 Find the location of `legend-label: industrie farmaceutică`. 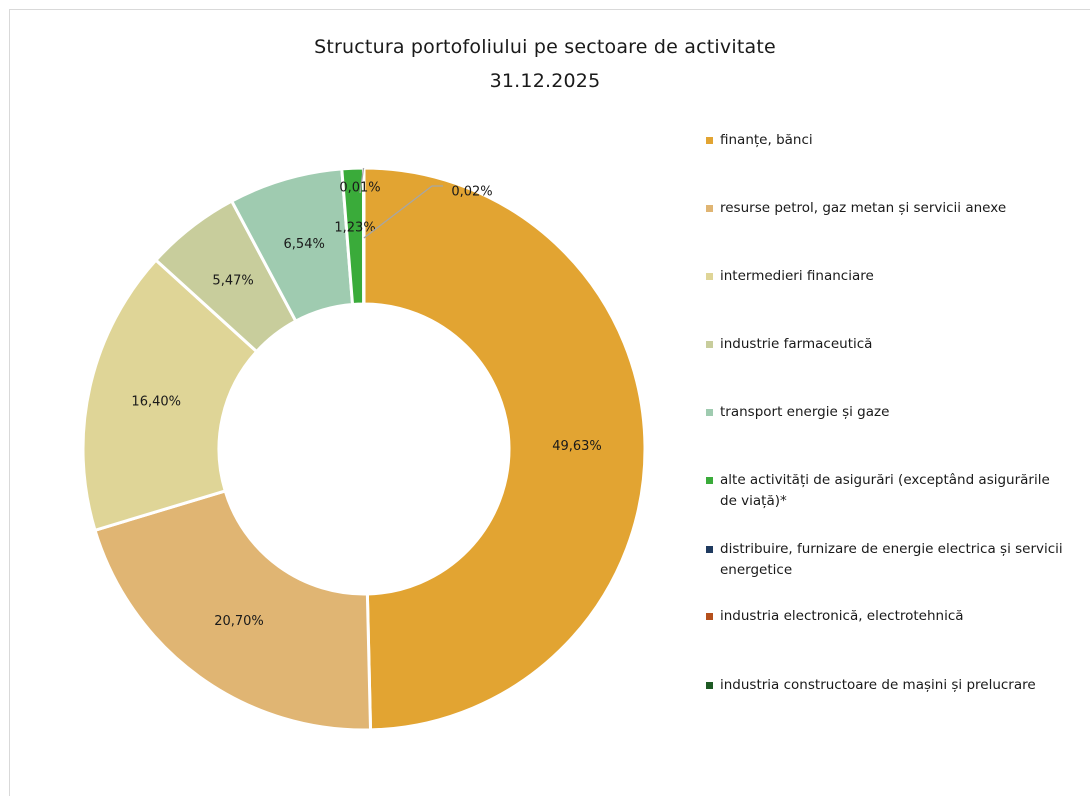

legend-label: industrie farmaceutică is located at coordinates (796, 344).